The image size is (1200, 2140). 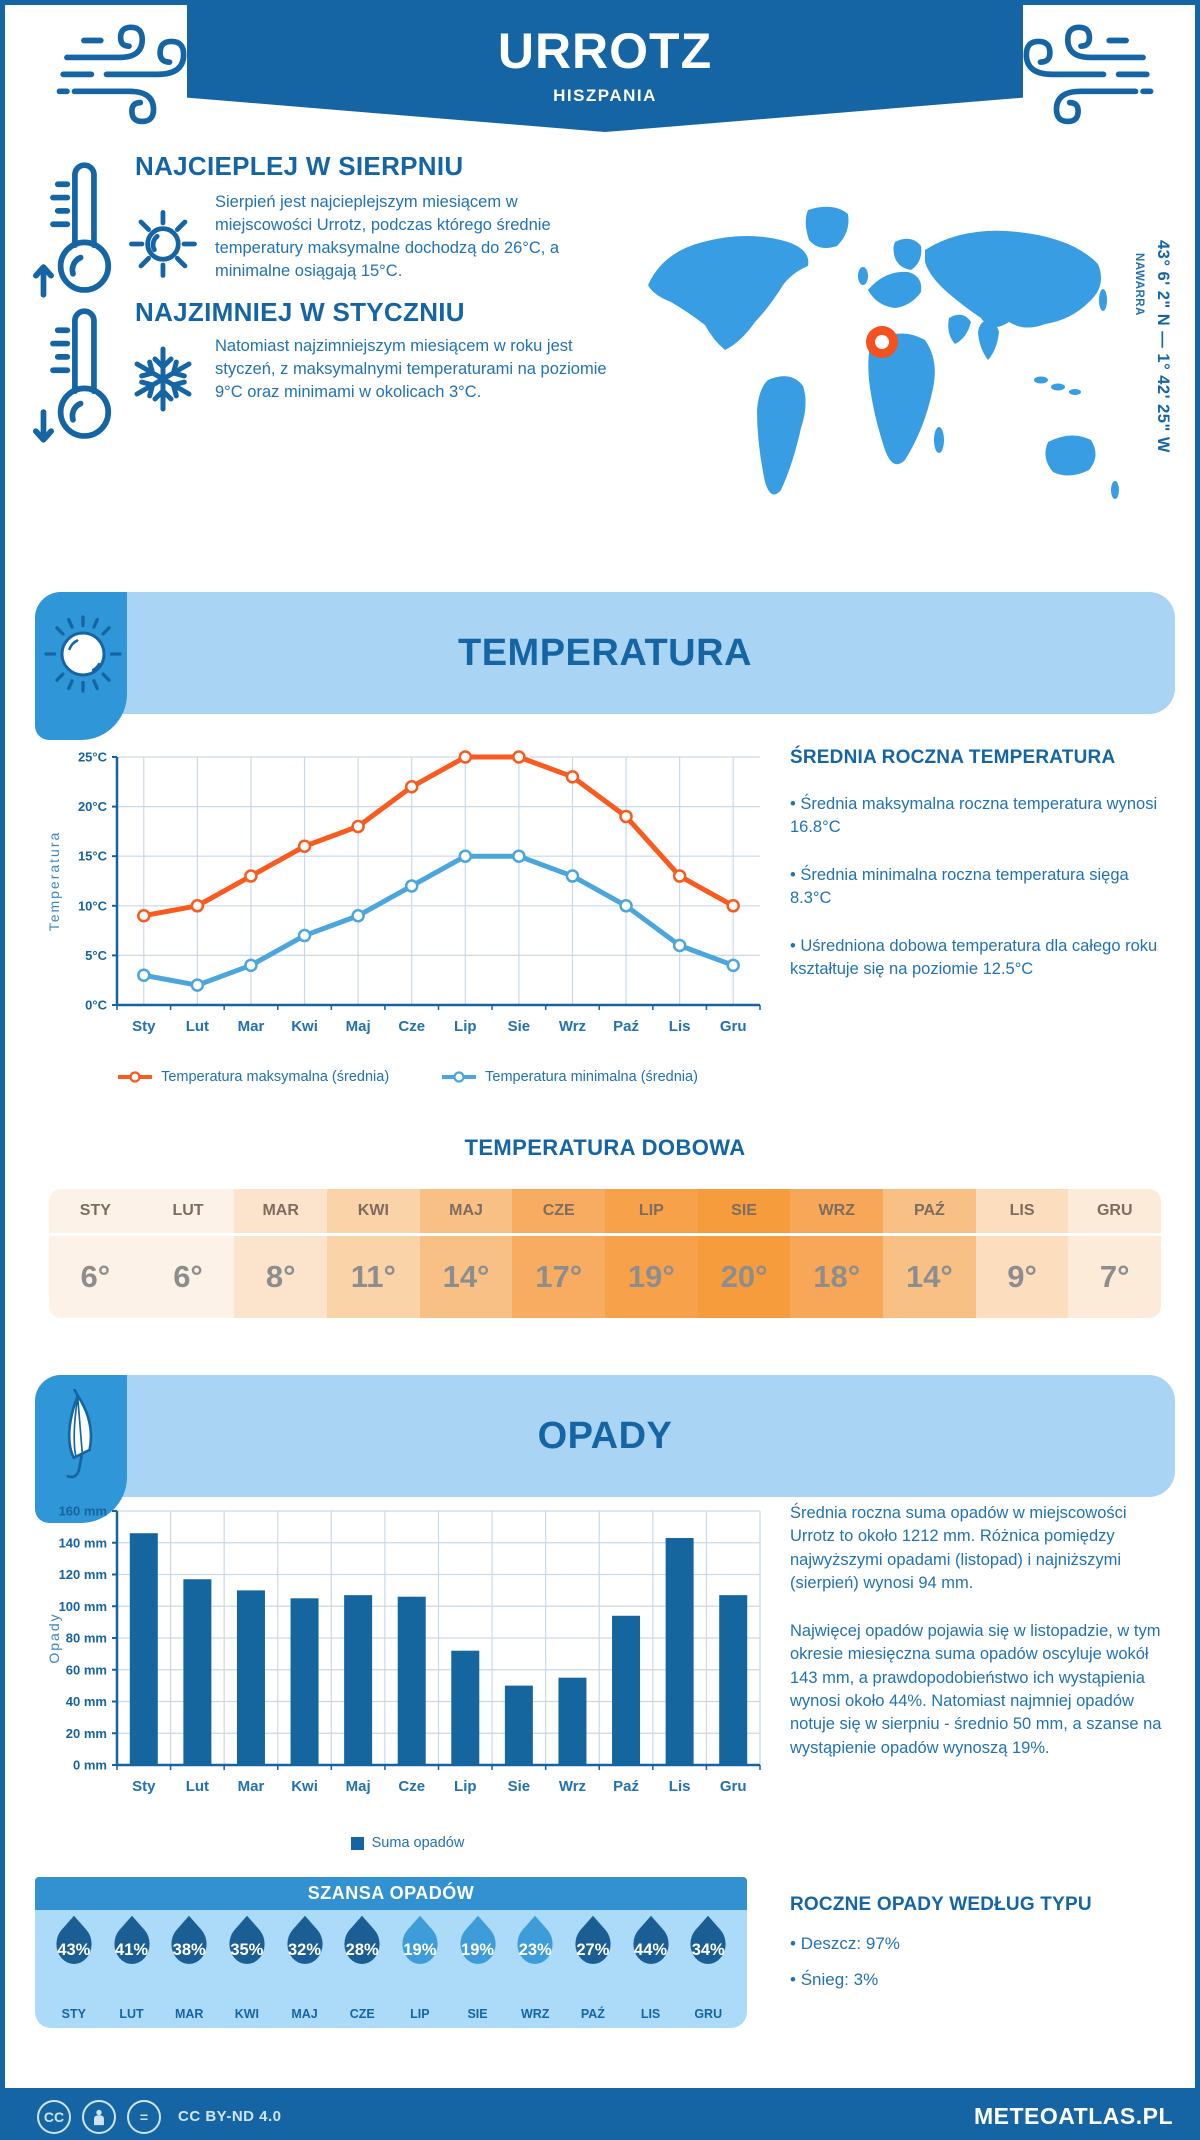 What do you see at coordinates (1114, 1253) in the screenshot?
I see `table-column: GRU 7°` at bounding box center [1114, 1253].